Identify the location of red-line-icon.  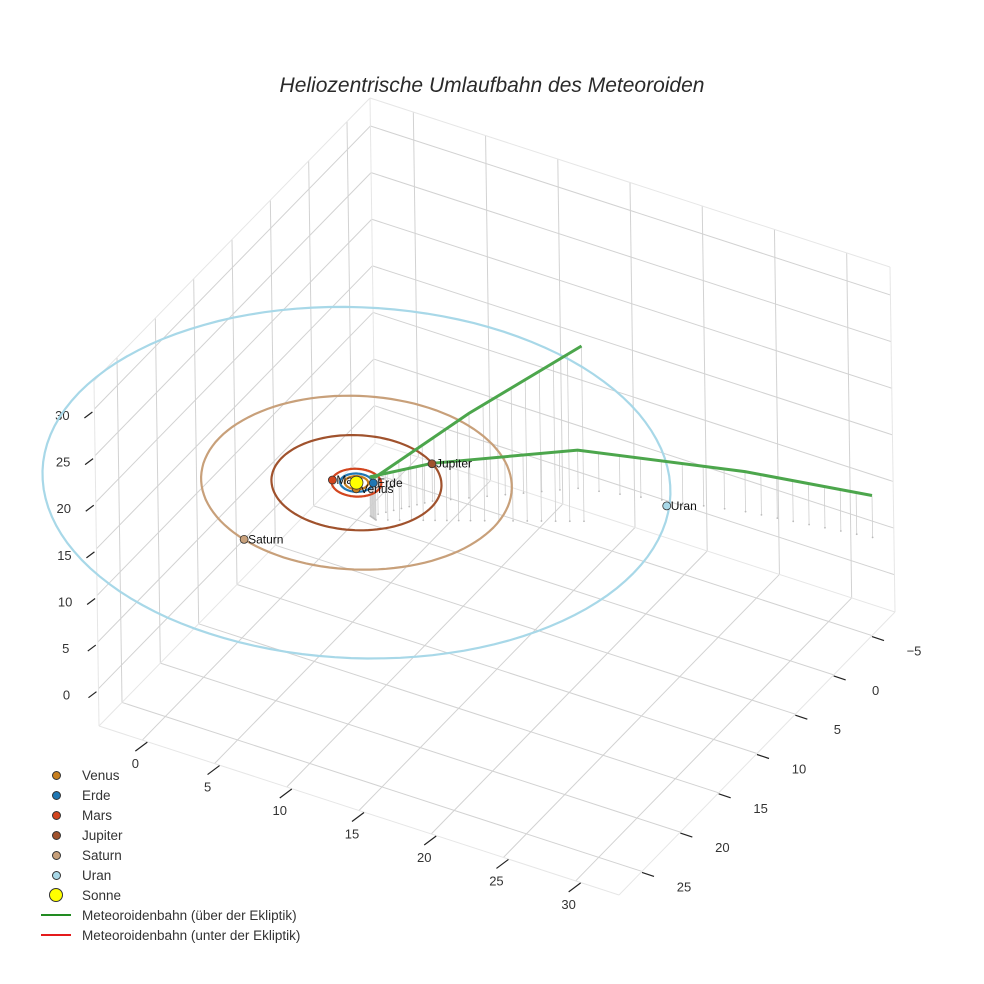
(56, 935).